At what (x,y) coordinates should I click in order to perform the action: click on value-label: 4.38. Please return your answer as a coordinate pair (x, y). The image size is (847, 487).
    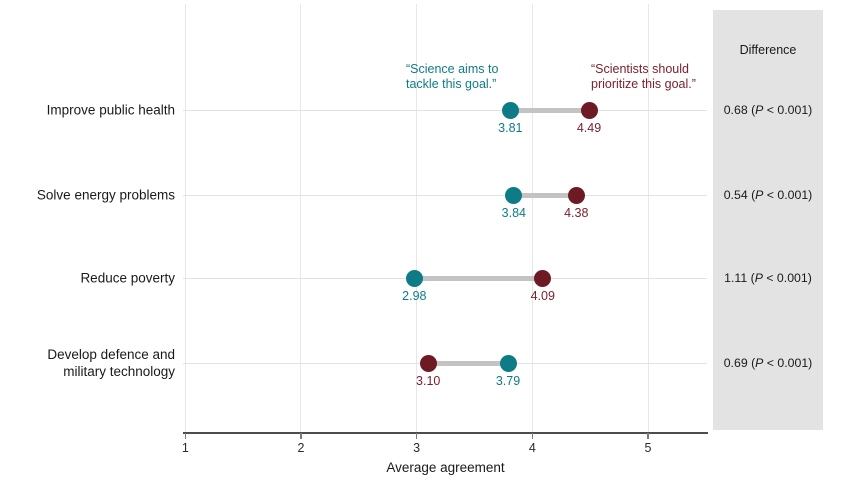
    Looking at the image, I should click on (576, 213).